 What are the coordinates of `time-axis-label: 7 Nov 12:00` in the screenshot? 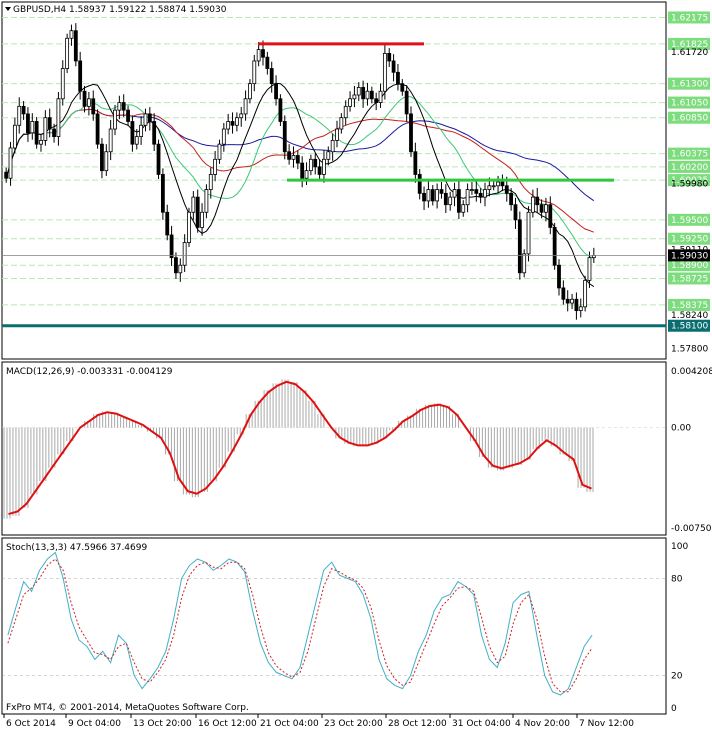 It's located at (606, 724).